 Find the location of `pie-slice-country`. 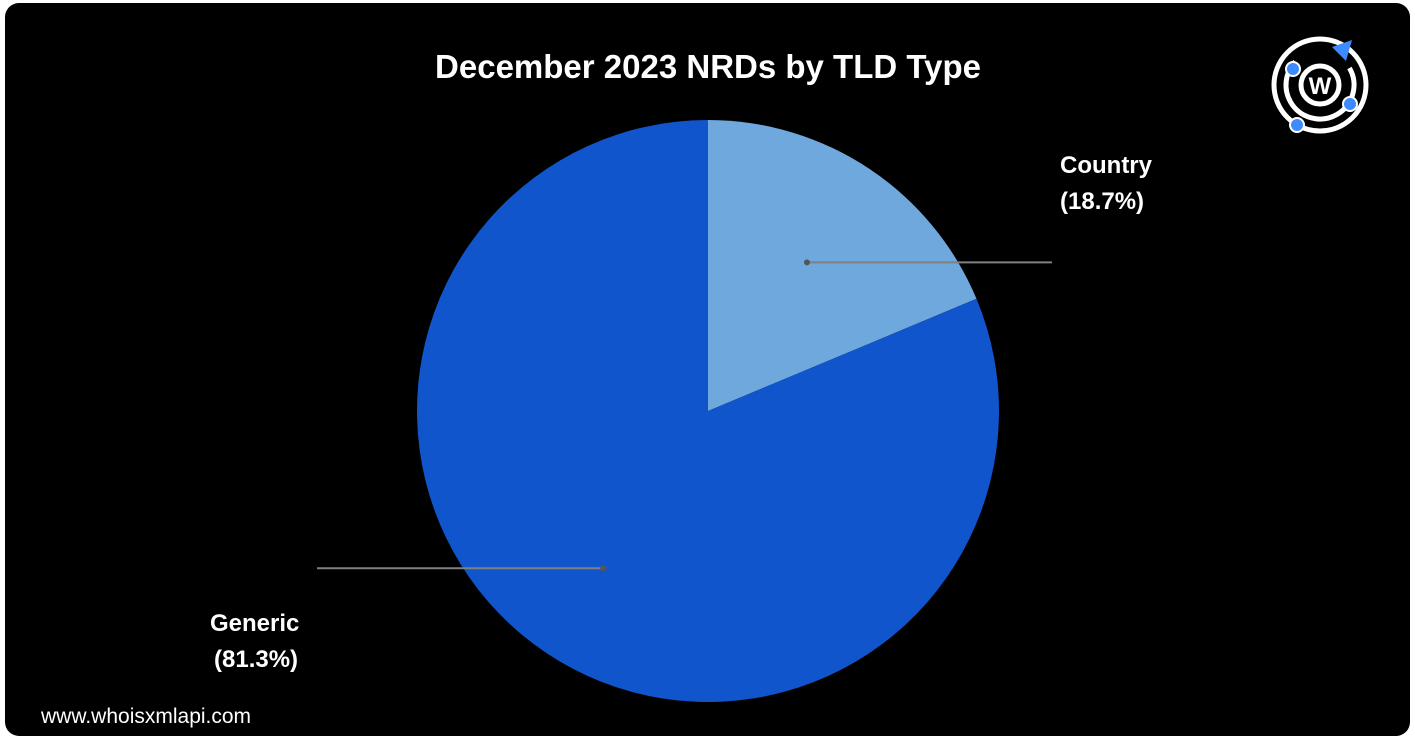

pie-slice-country is located at coordinates (842, 265).